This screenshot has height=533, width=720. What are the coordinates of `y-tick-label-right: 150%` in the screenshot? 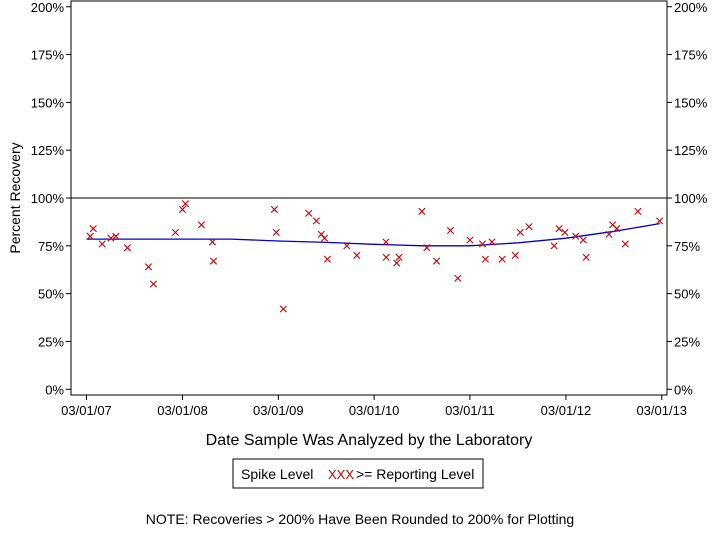 It's located at (691, 102).